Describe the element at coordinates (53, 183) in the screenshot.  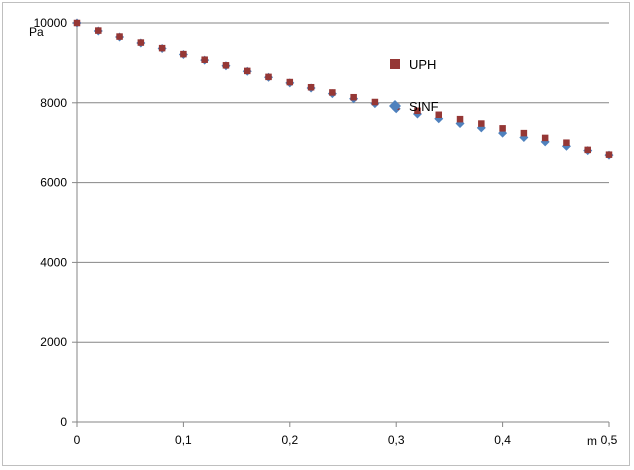
I see `y-tick-label: 6000` at that location.